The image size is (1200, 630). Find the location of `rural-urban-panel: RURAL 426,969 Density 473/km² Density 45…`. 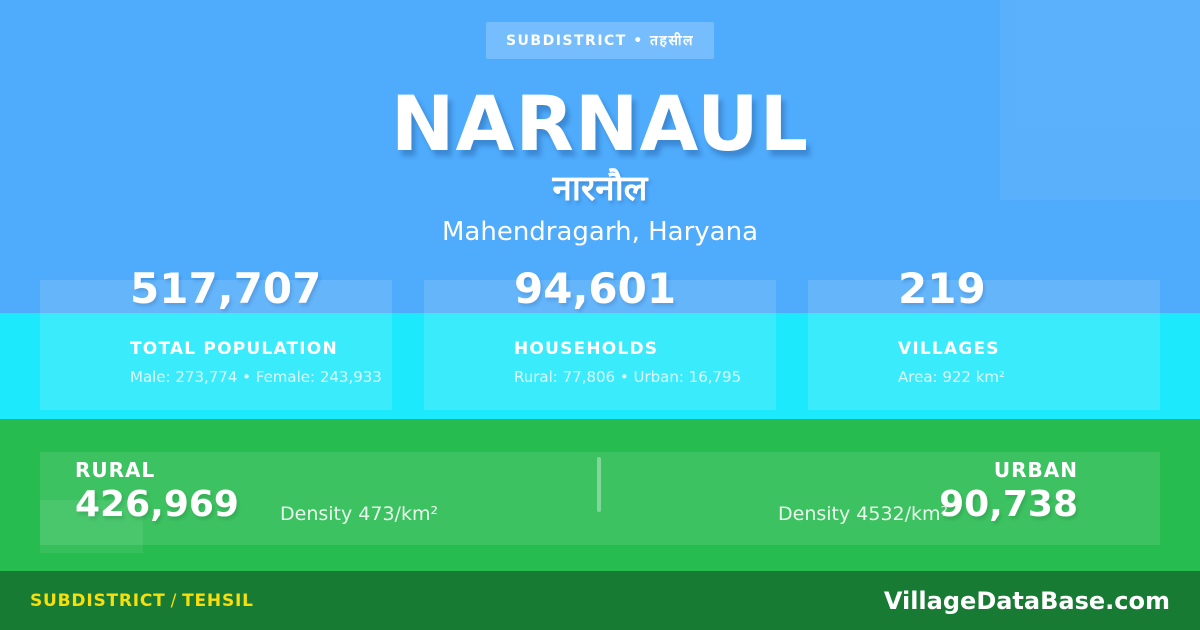

rural-urban-panel: RURAL 426,969 Density 473/km² Density 45… is located at coordinates (600, 502).